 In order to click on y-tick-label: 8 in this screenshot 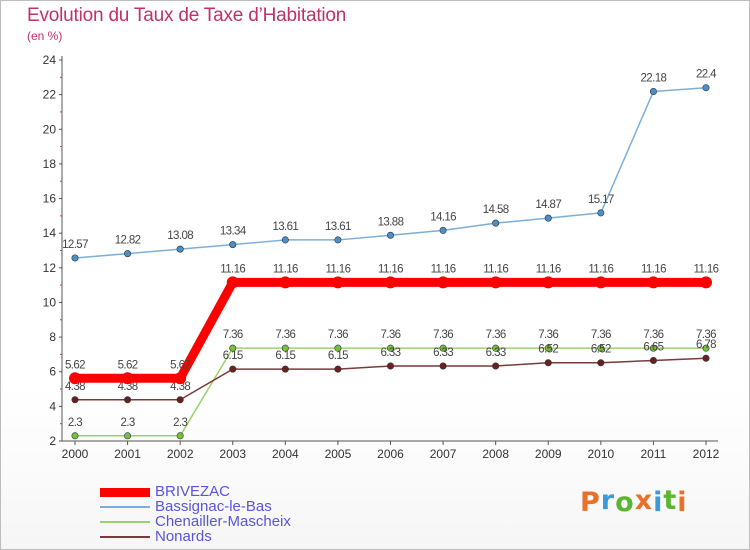, I will do `click(52, 337)`.